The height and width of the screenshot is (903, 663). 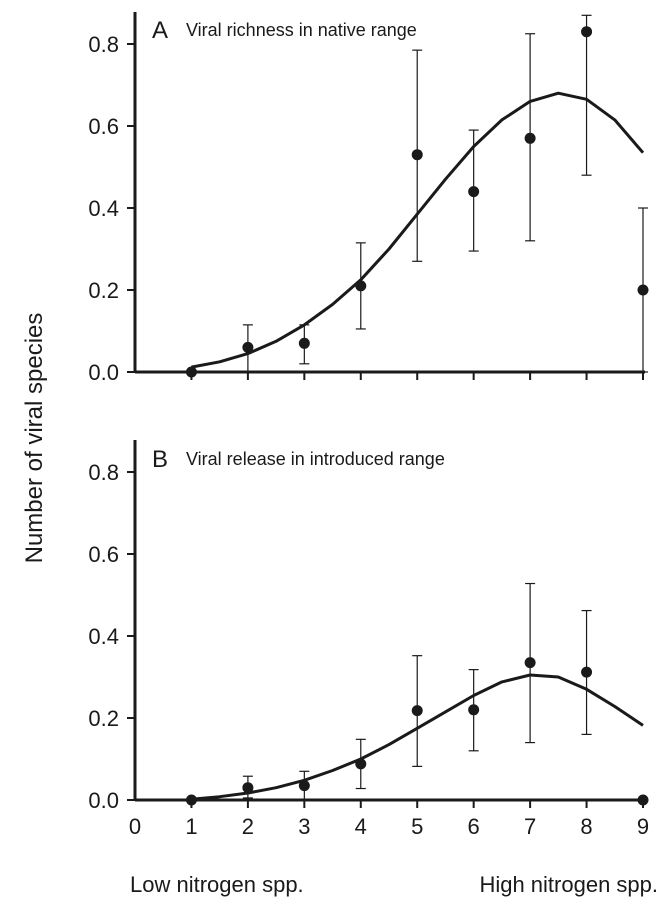 What do you see at coordinates (315, 459) in the screenshot?
I see `panel-b-title: Viral release in introduced range` at bounding box center [315, 459].